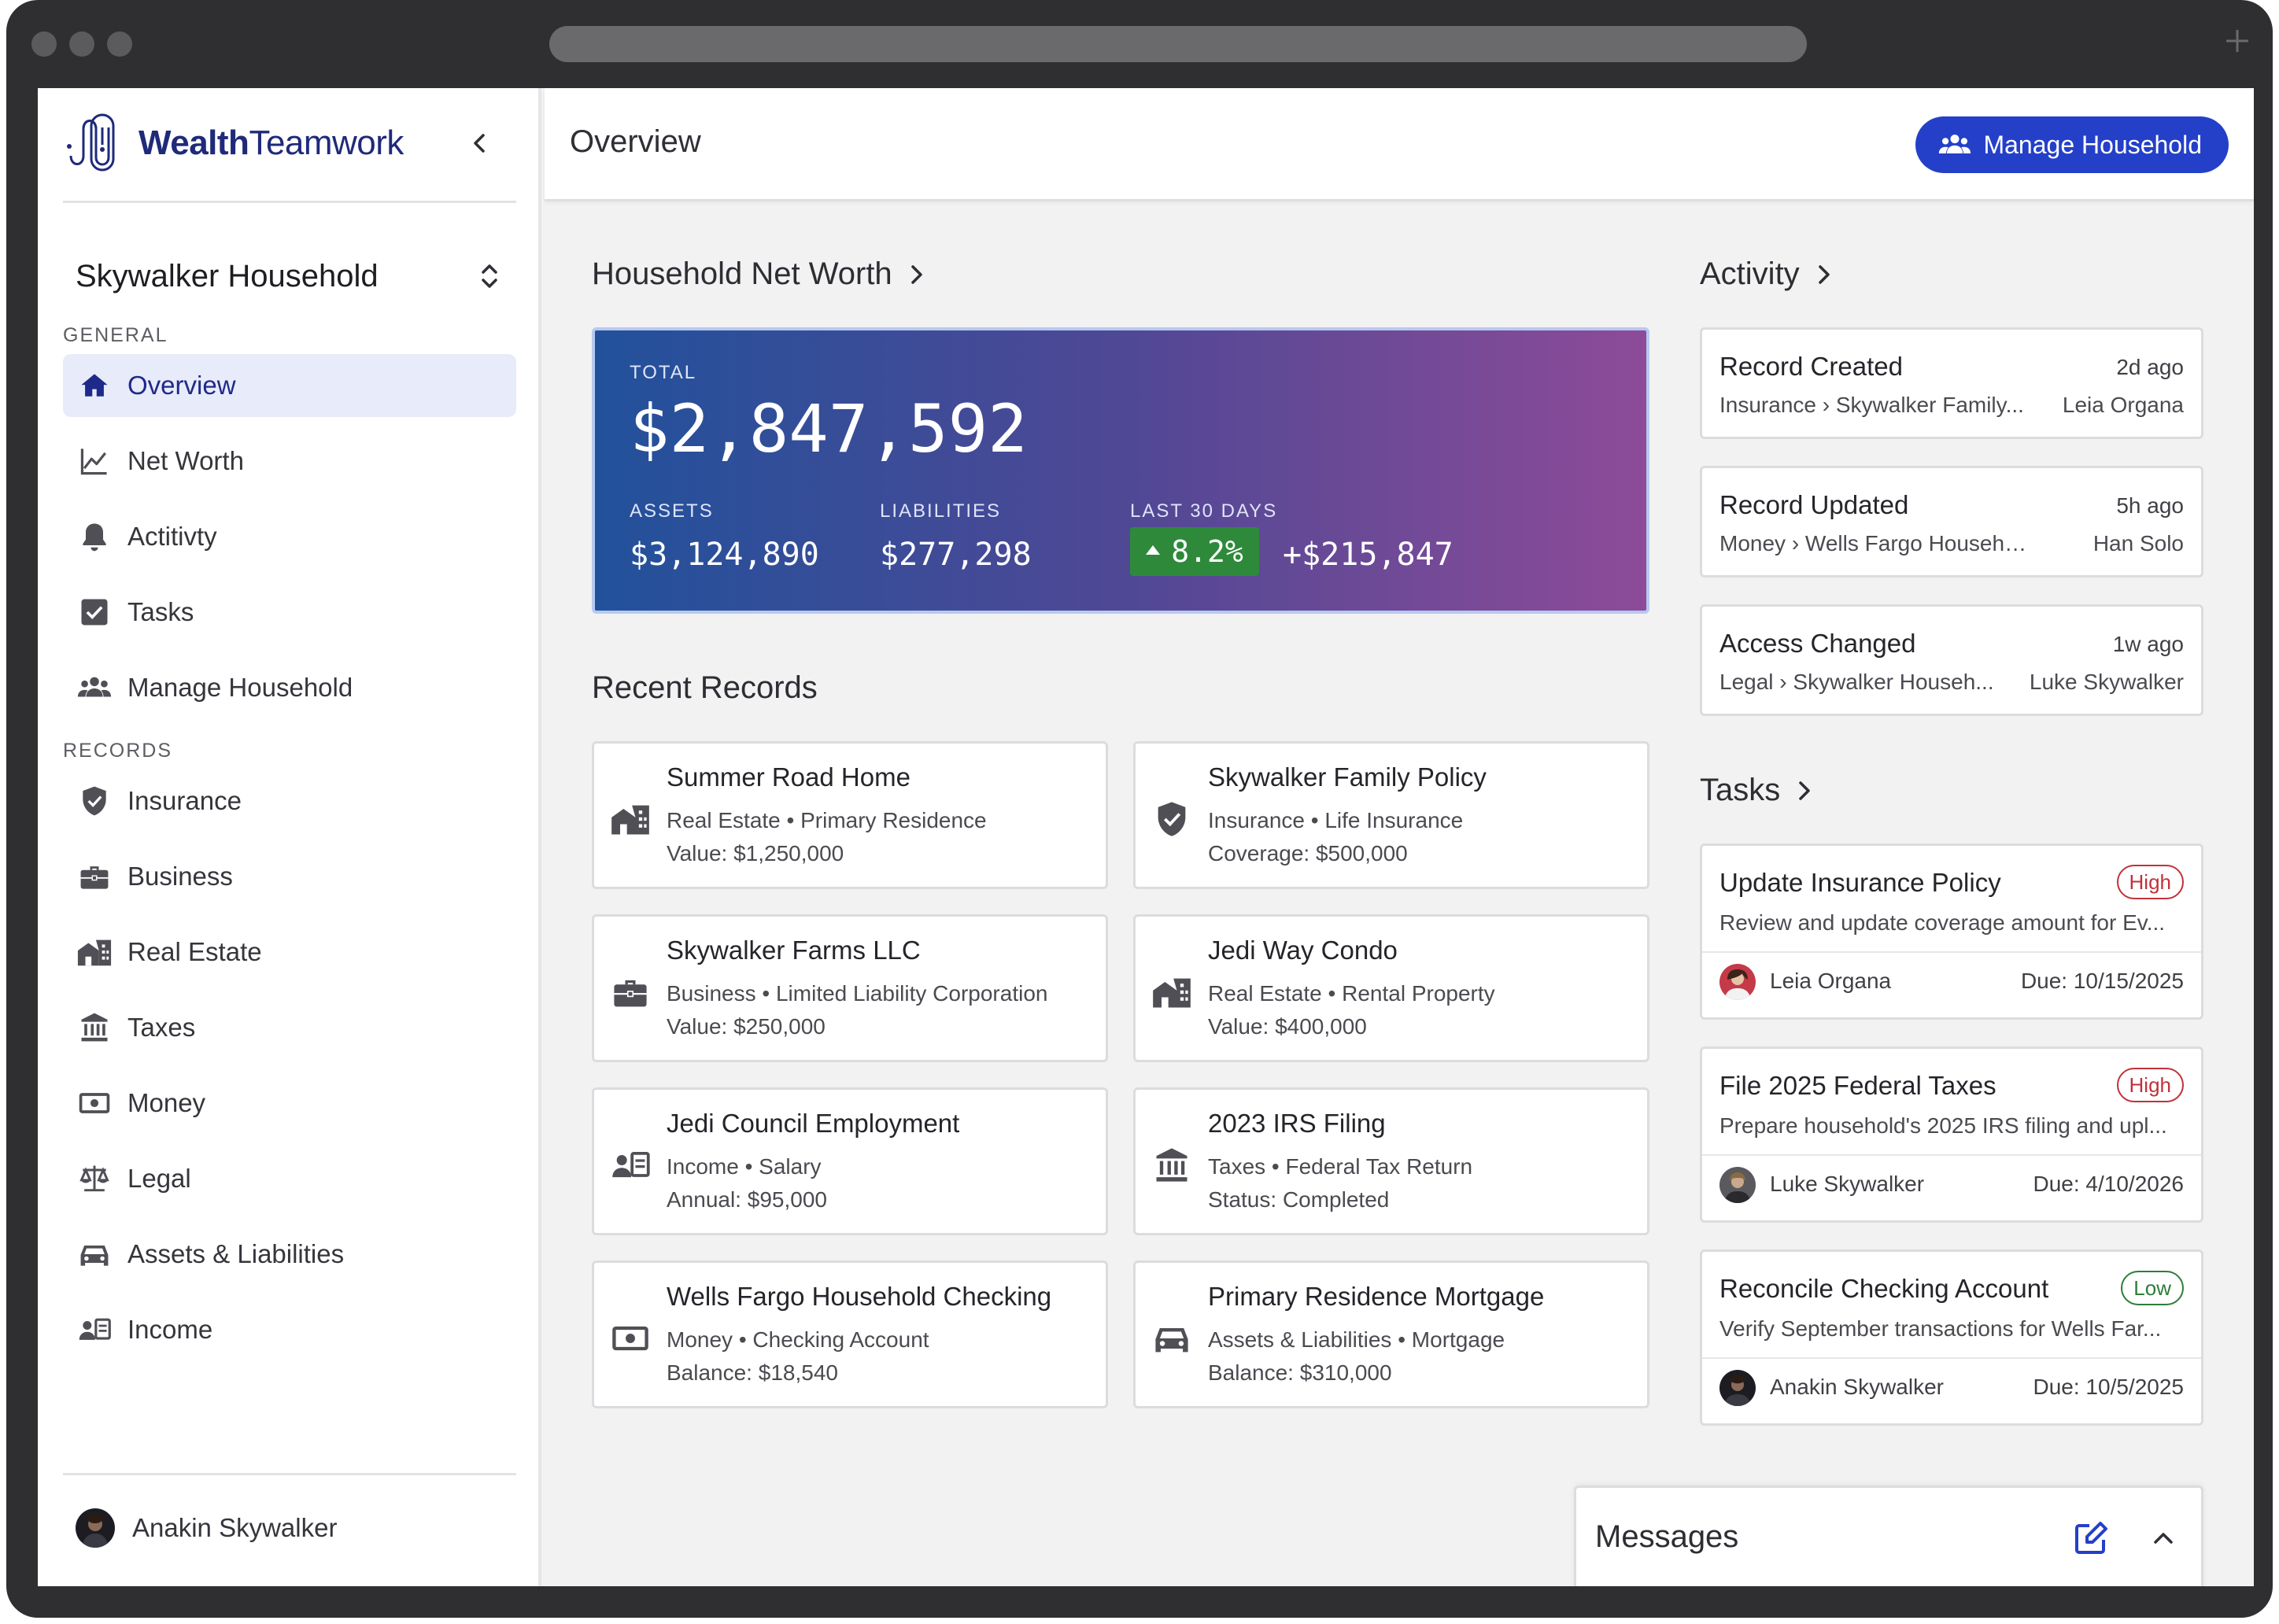 This screenshot has height=1624, width=2279. I want to click on record-title: Skywalker Farms LLC, so click(794, 950).